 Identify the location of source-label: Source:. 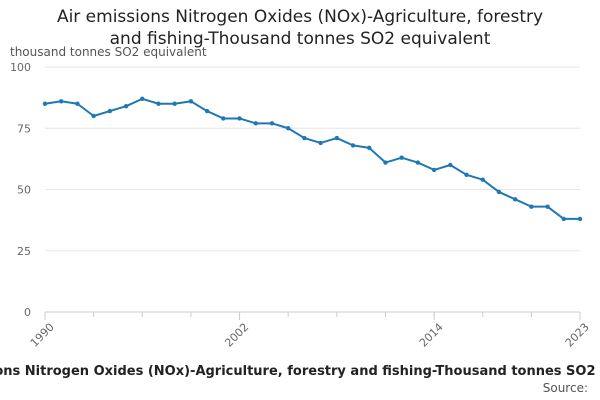
(565, 388).